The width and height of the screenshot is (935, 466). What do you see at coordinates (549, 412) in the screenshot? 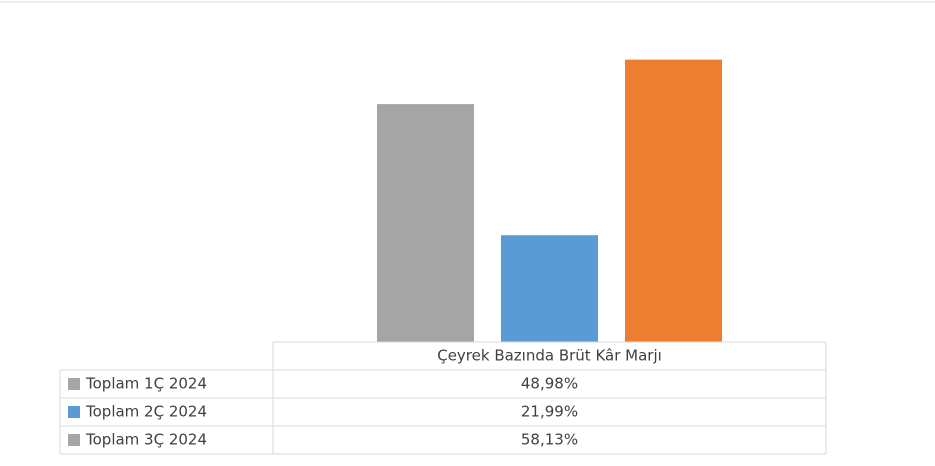
I see `value-label: 21,99%` at bounding box center [549, 412].